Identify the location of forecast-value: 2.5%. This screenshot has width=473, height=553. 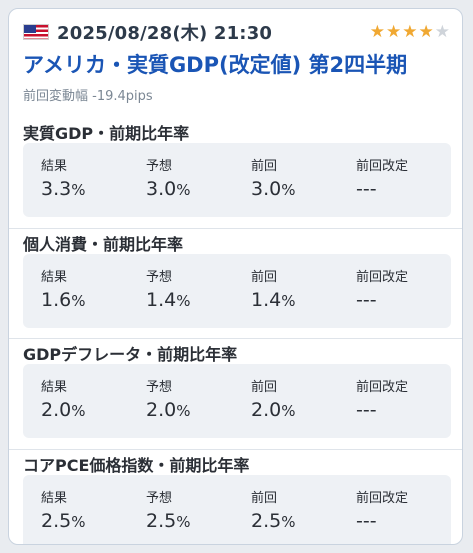
(168, 521).